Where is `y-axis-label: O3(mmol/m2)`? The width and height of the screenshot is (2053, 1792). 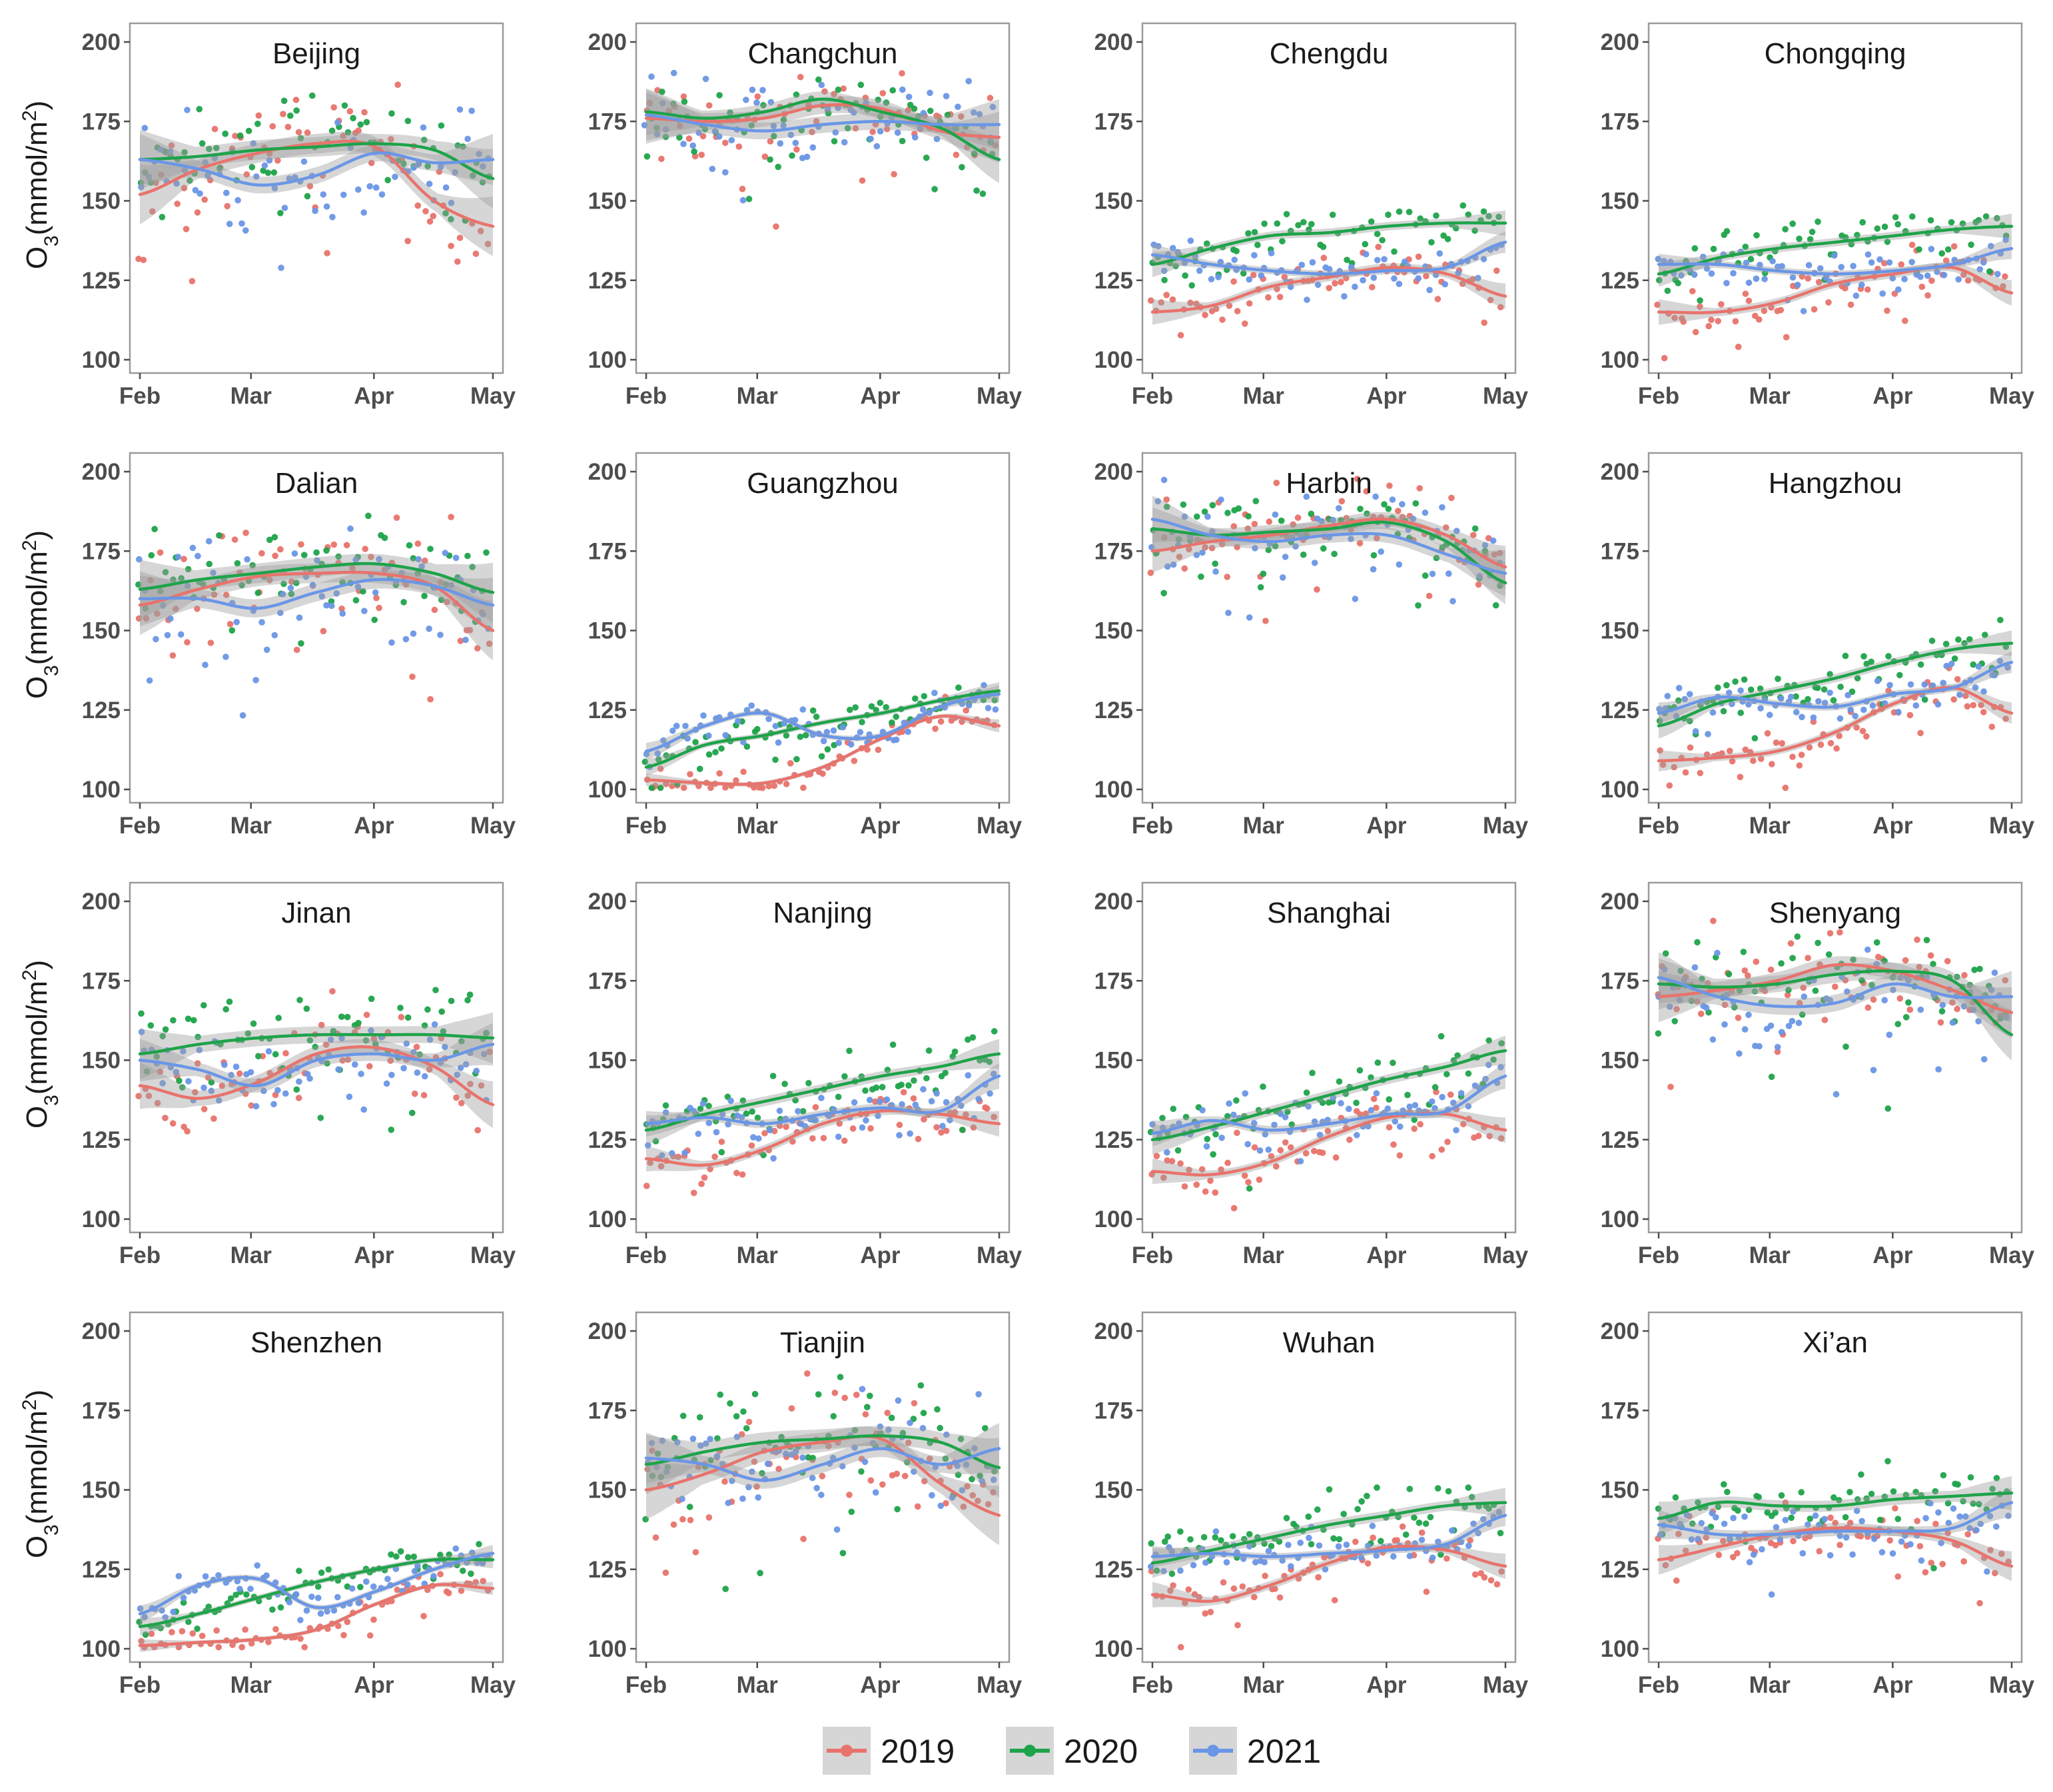
y-axis-label: O3(mmol/m2) is located at coordinates (41, 614).